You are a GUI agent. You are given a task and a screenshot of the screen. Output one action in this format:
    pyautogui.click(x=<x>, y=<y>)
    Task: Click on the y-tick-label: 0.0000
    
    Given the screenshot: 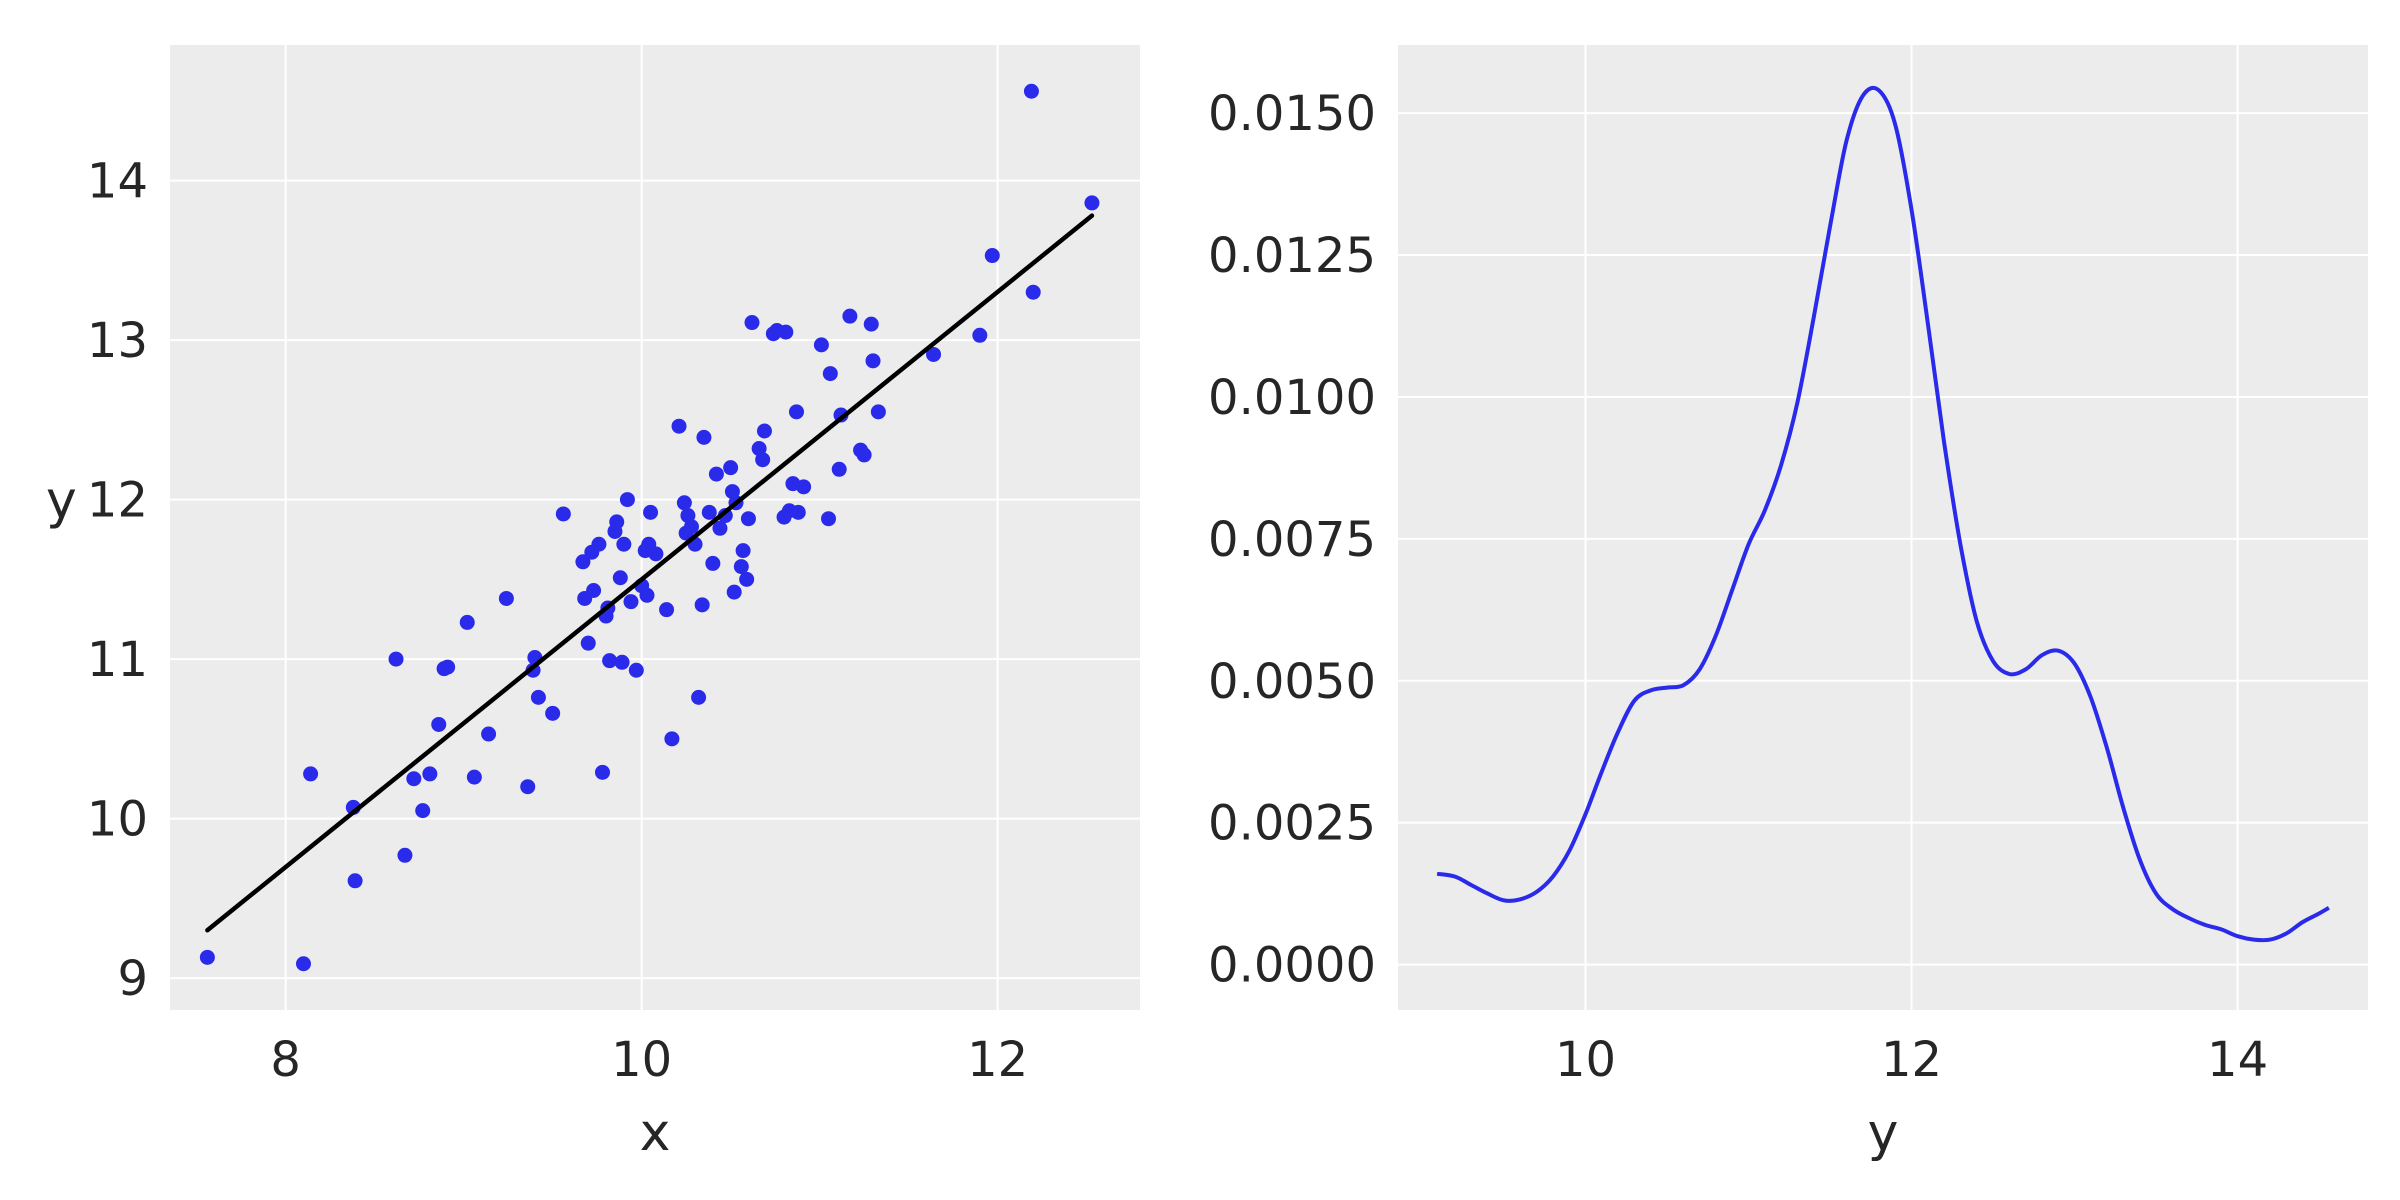 What is the action you would take?
    pyautogui.click(x=1292, y=966)
    